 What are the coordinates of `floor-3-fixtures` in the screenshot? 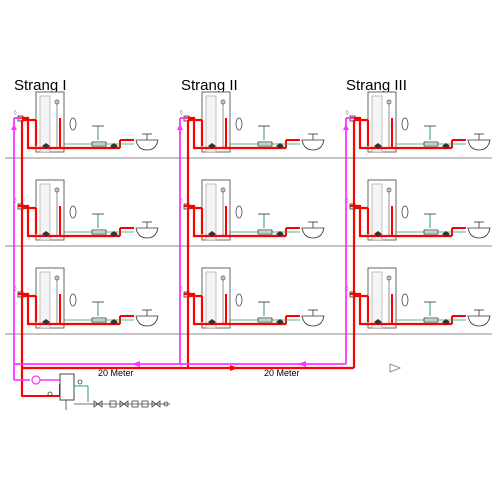 It's located at (252, 122).